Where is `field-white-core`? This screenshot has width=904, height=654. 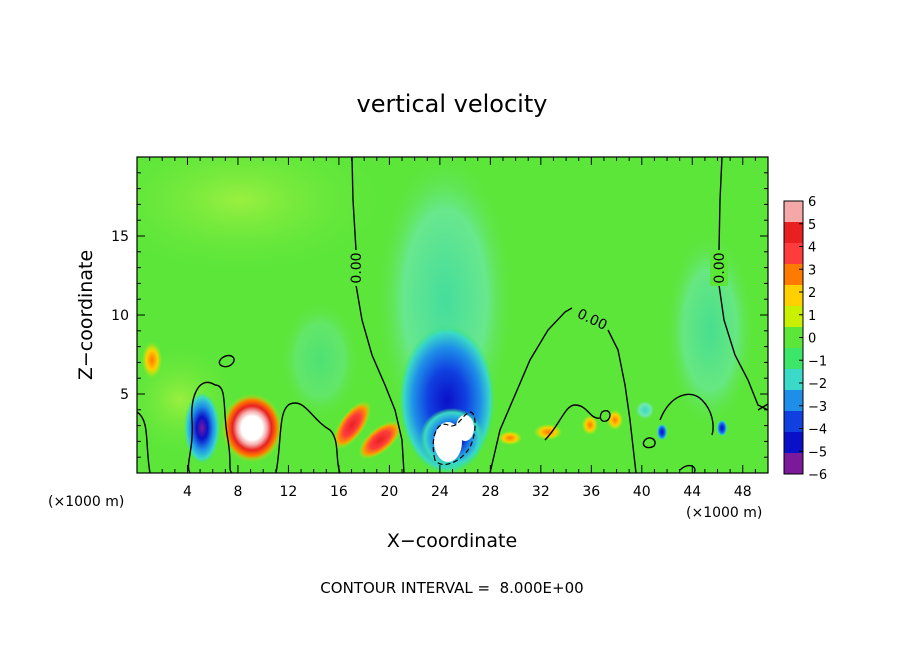 field-white-core is located at coordinates (448, 442).